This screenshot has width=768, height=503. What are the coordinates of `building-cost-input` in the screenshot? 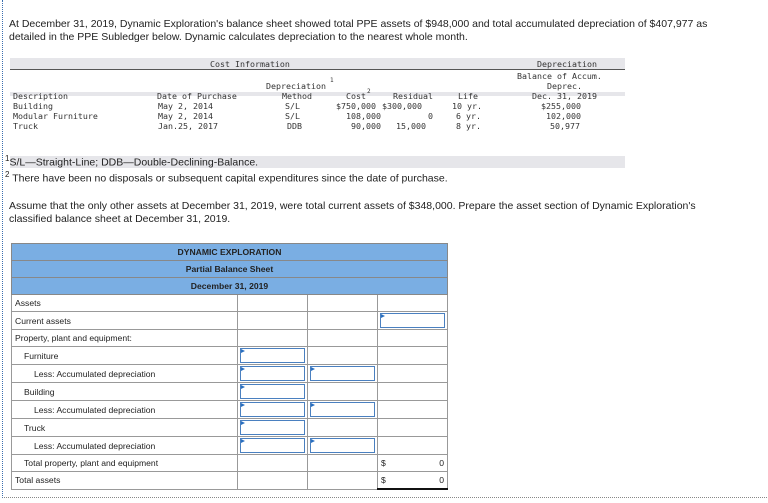 It's located at (272, 391).